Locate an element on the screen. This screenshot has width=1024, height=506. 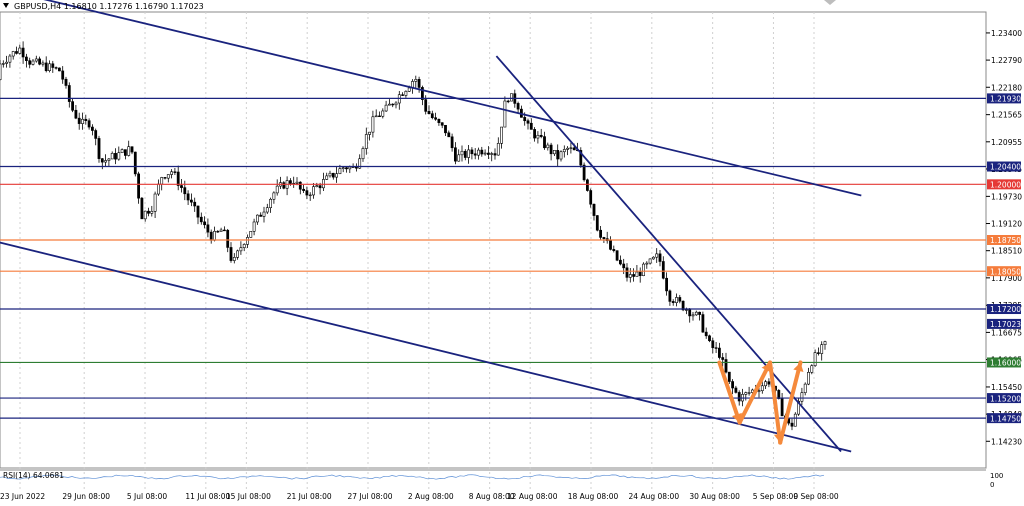
one-click-trading-icon is located at coordinates (830, 2).